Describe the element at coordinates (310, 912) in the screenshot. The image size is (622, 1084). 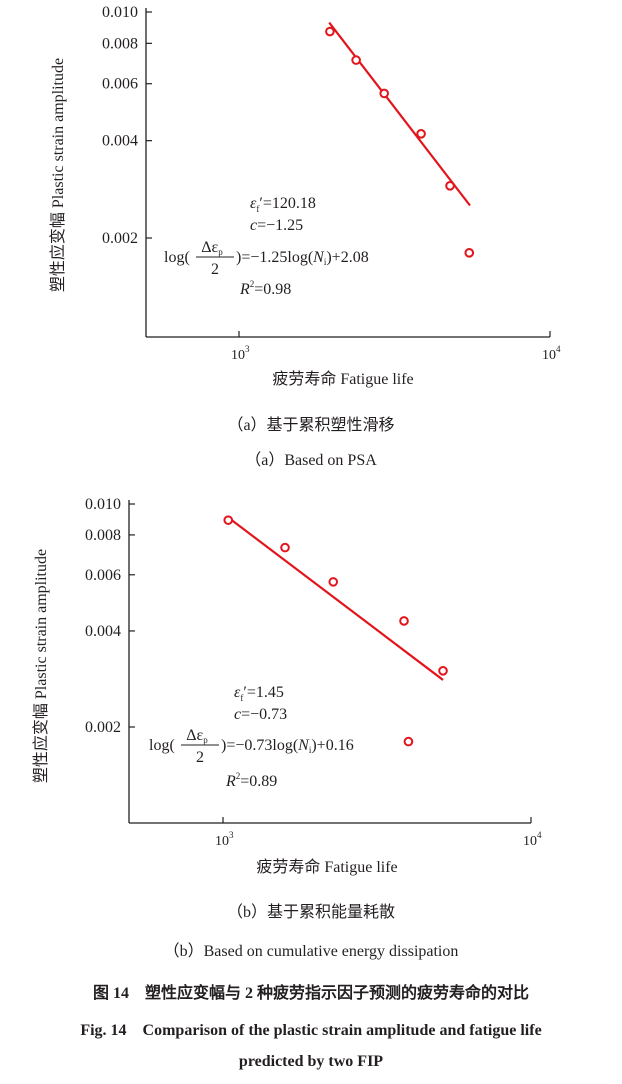
I see `caption-b-chinese: （b）基于累积能量耗散` at that location.